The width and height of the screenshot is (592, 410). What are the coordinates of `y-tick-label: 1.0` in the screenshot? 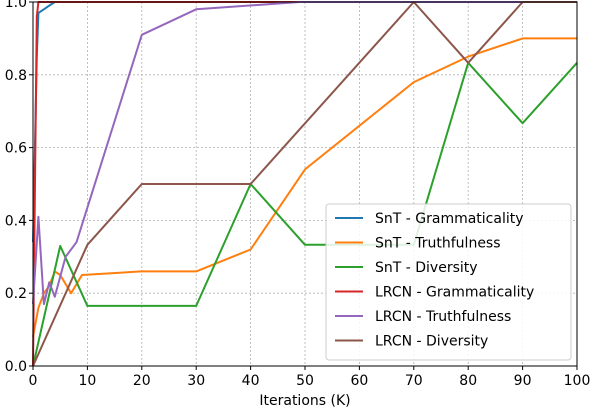 It's located at (16, 5).